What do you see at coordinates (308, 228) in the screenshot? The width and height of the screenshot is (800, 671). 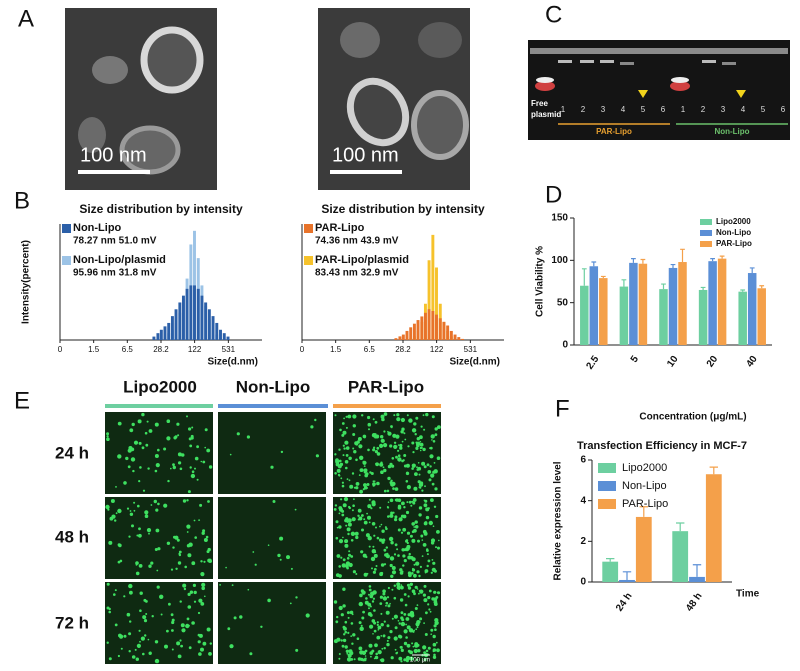 I see `legend-swatch` at bounding box center [308, 228].